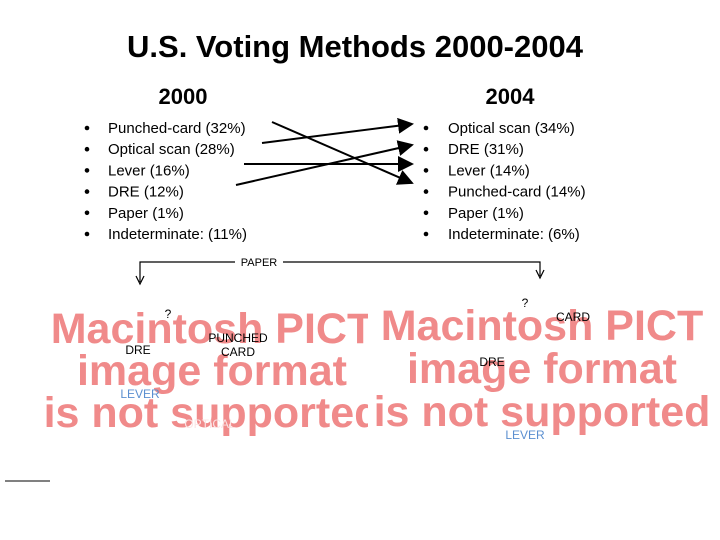 This screenshot has width=720, height=540. Describe the element at coordinates (355, 46) in the screenshot. I see `title: U.S. Voting Methods 2000-2004` at that location.